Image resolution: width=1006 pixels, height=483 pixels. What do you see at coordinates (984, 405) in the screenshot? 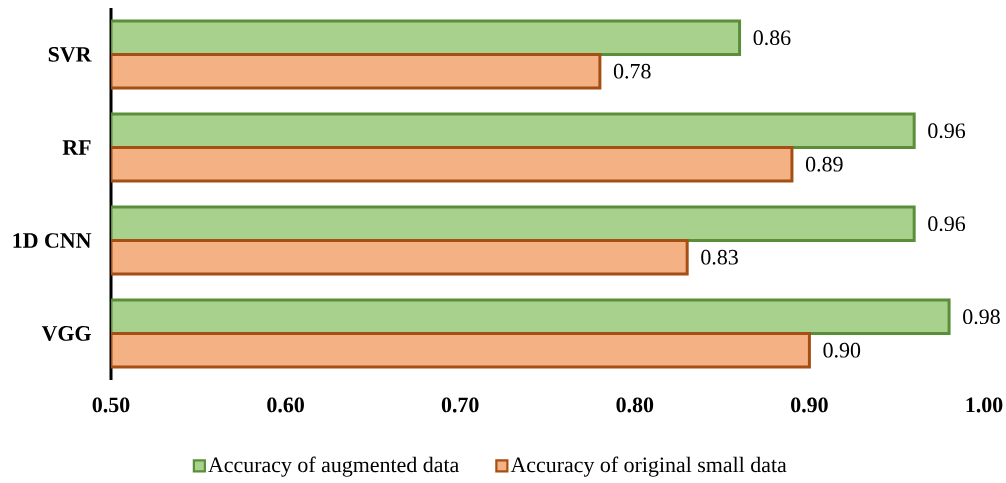
I see `x-tick-label: 1.00` at bounding box center [984, 405].